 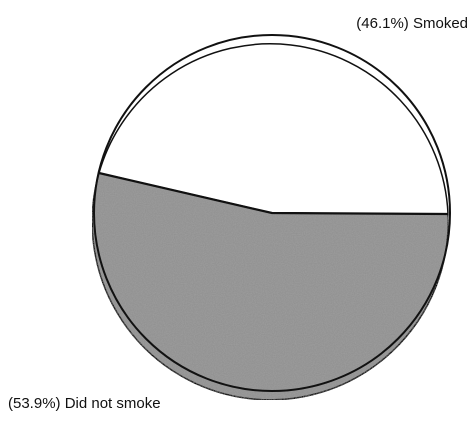 I want to click on slice-label-smoked: (46.1%) Smoked, so click(x=412, y=23).